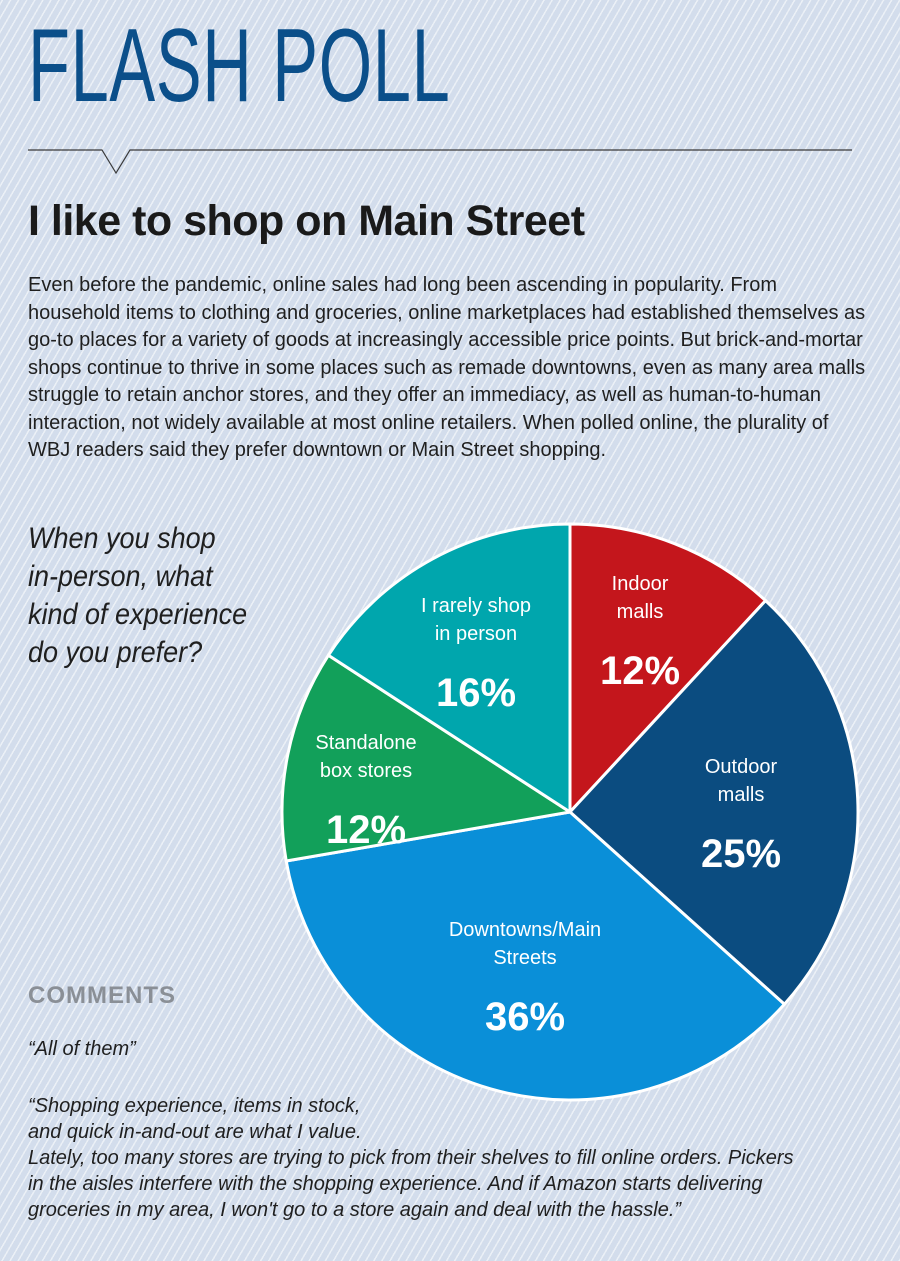 The height and width of the screenshot is (1261, 900). Describe the element at coordinates (239, 66) in the screenshot. I see `section-title: FLASH POLL` at that location.